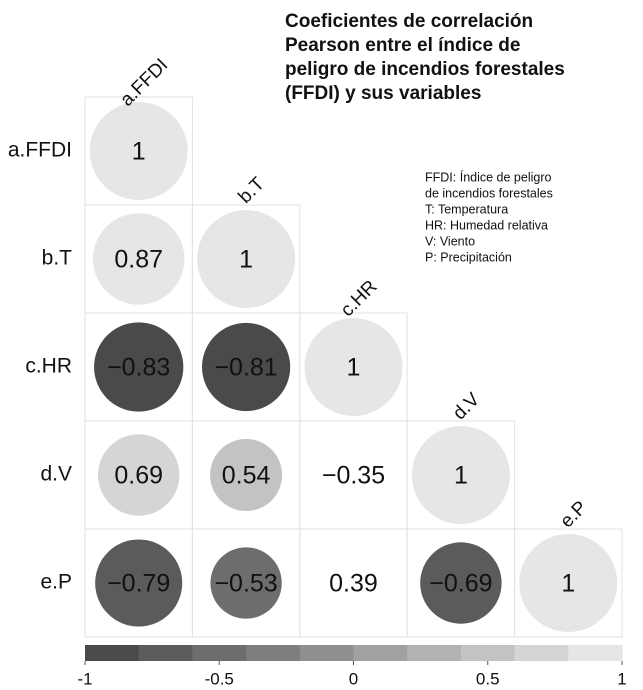 This screenshot has width=643, height=690. I want to click on note: de incendios forestales, so click(489, 193).